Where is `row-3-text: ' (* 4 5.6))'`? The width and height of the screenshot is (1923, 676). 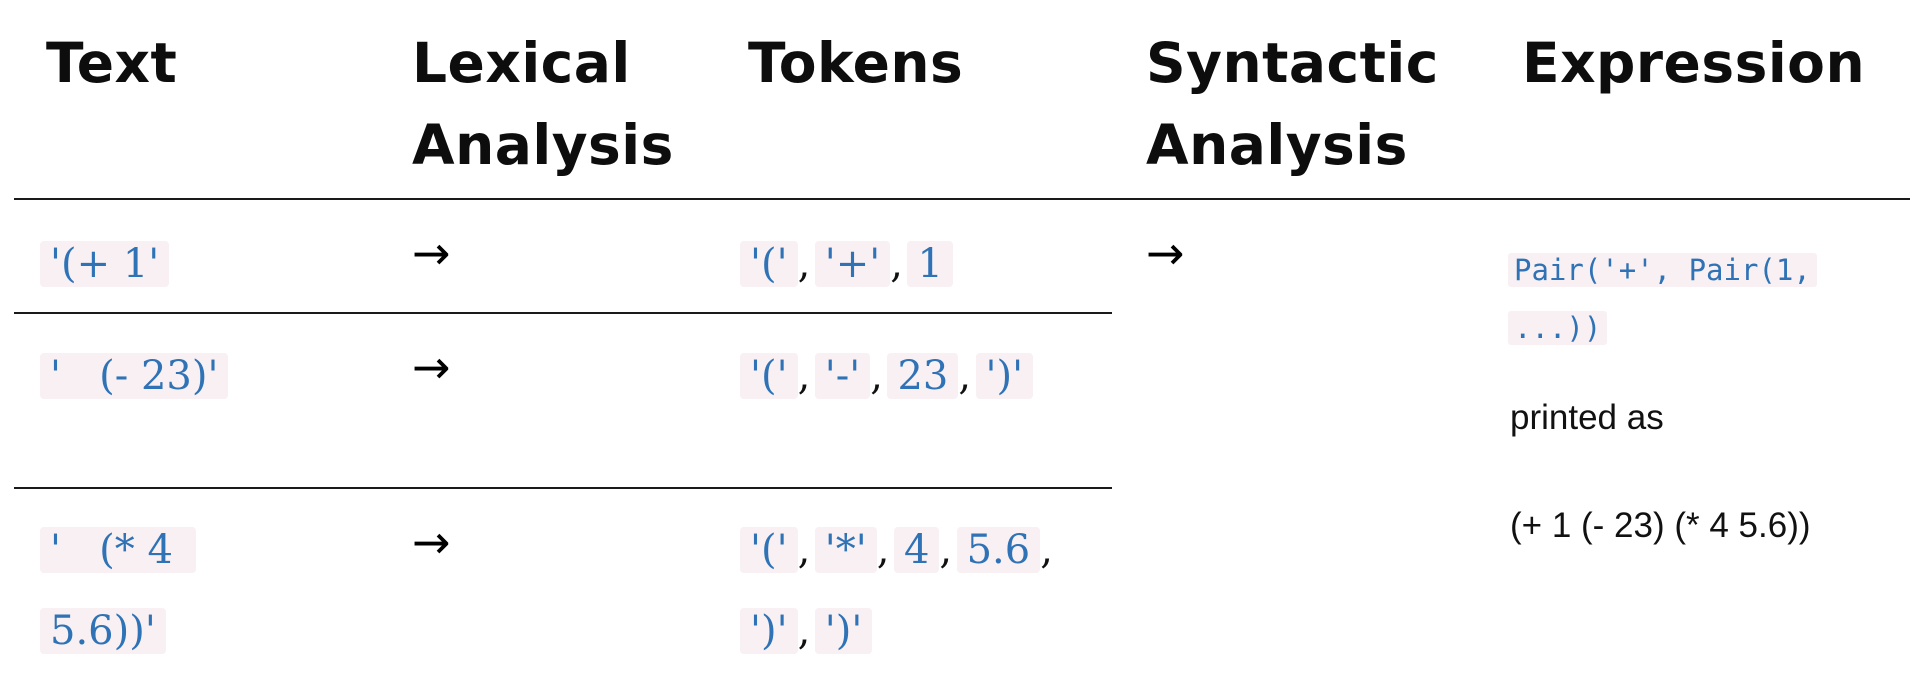 row-3-text: ' (* 4 5.6))' is located at coordinates (135, 595).